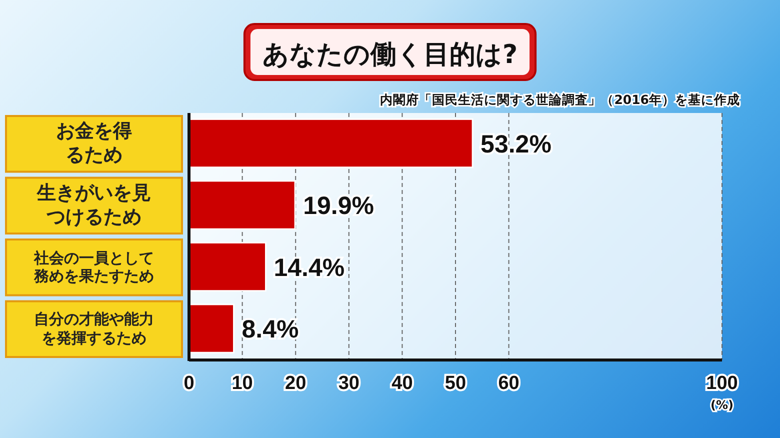  I want to click on x-axis-title: (%), so click(722, 405).